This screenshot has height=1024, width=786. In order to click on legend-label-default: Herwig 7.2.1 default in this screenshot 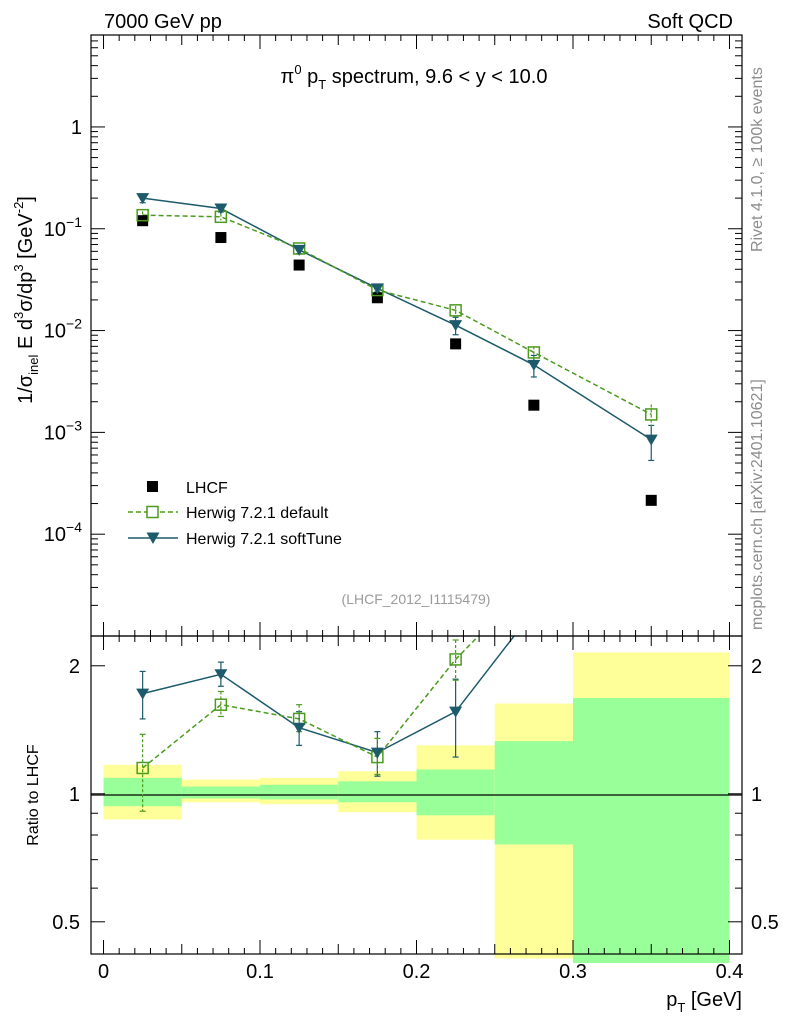, I will do `click(257, 513)`.